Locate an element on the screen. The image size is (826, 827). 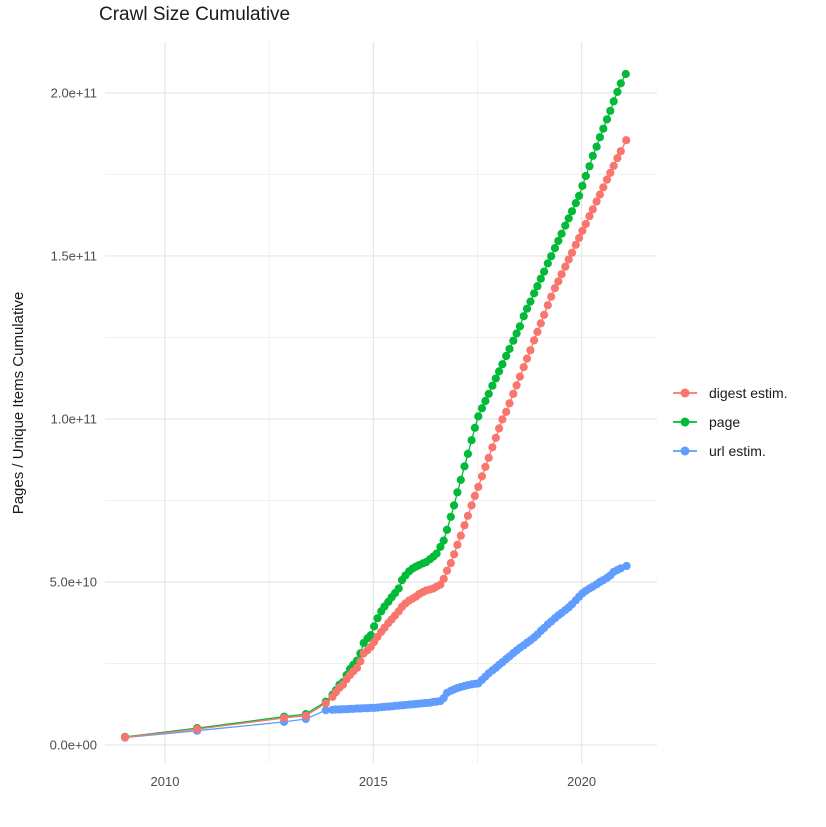
svg-text: 2.0e+11 is located at coordinates (74, 92).